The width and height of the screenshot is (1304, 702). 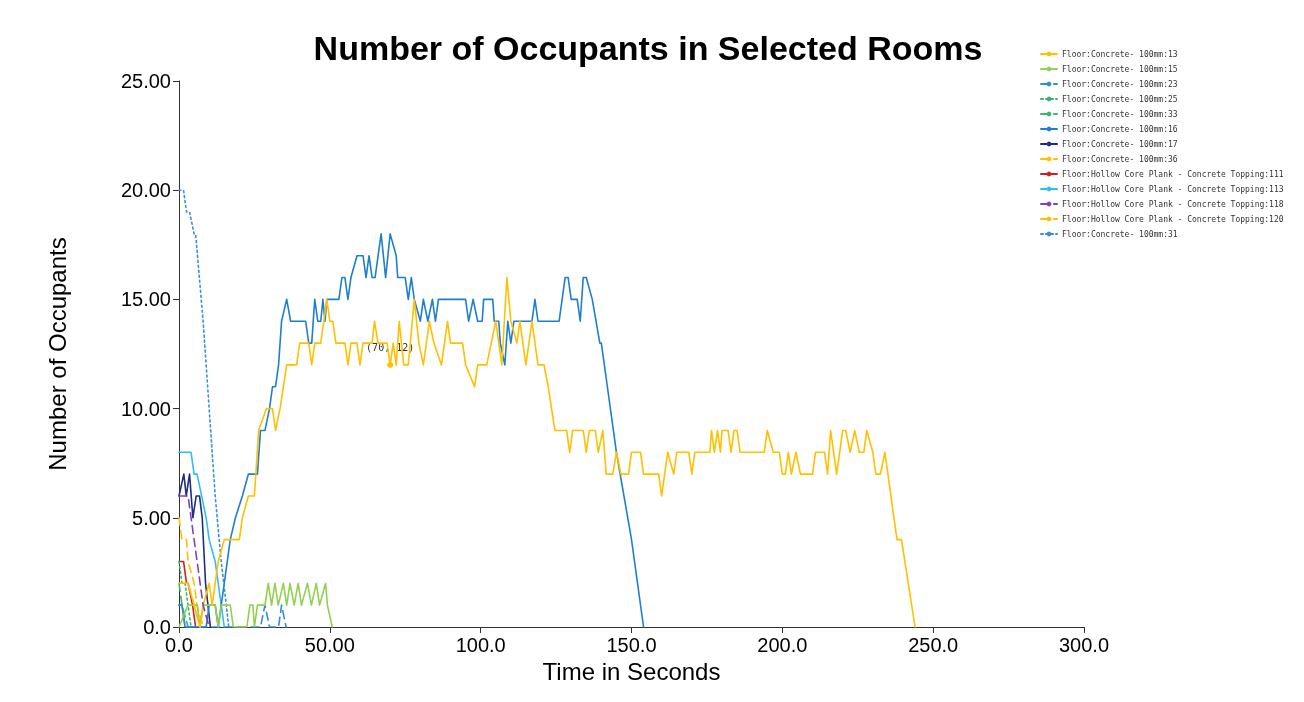 I want to click on x-tick-label: 50.00, so click(x=329, y=645).